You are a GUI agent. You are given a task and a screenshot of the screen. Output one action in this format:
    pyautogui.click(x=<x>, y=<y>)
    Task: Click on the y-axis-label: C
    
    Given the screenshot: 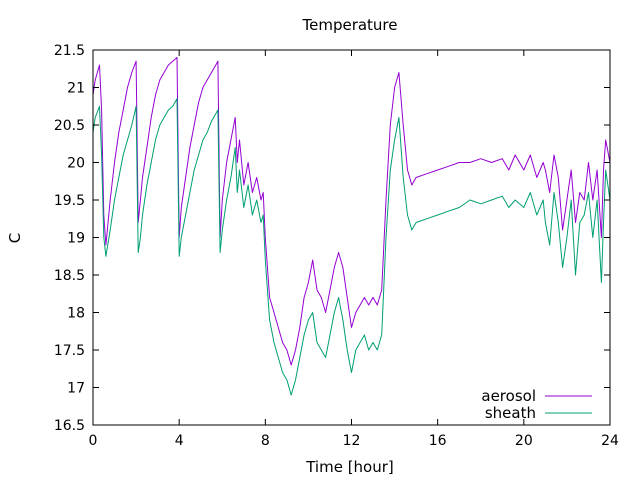 What is the action you would take?
    pyautogui.click(x=15, y=238)
    